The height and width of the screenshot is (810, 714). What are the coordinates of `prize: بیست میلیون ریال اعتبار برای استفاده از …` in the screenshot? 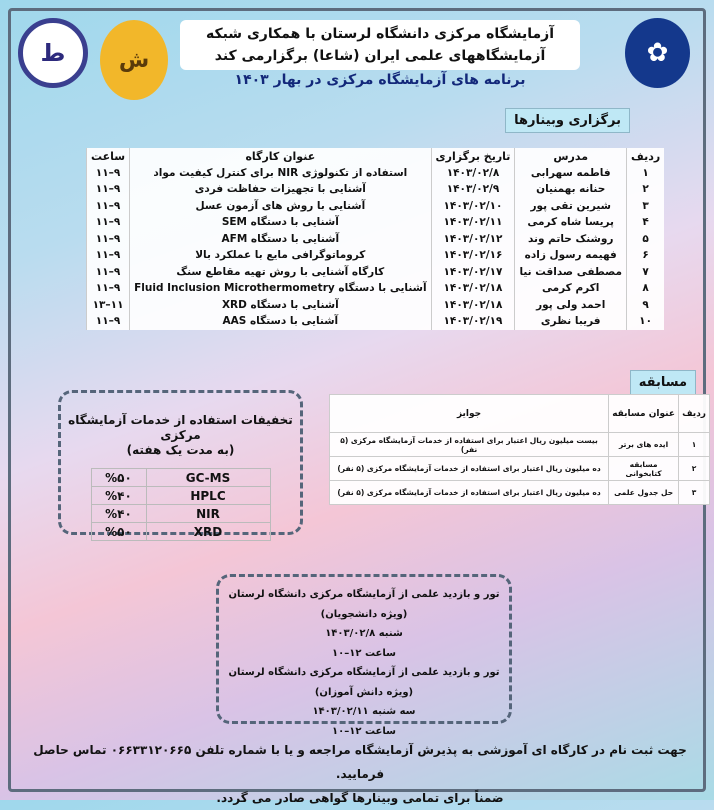 It's located at (469, 444).